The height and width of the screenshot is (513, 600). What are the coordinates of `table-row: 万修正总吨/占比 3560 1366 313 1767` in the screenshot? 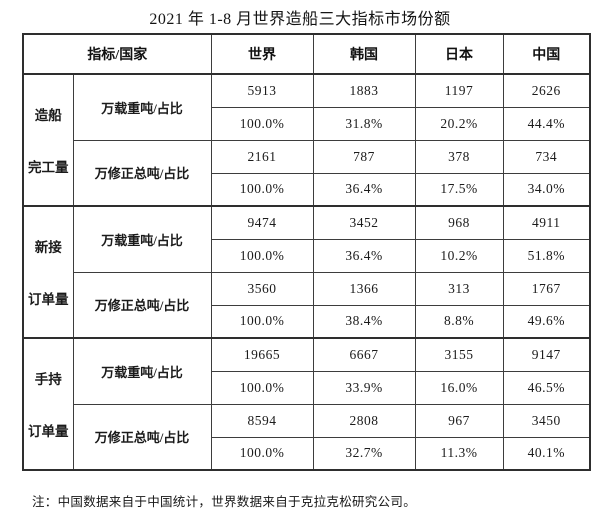 It's located at (307, 305).